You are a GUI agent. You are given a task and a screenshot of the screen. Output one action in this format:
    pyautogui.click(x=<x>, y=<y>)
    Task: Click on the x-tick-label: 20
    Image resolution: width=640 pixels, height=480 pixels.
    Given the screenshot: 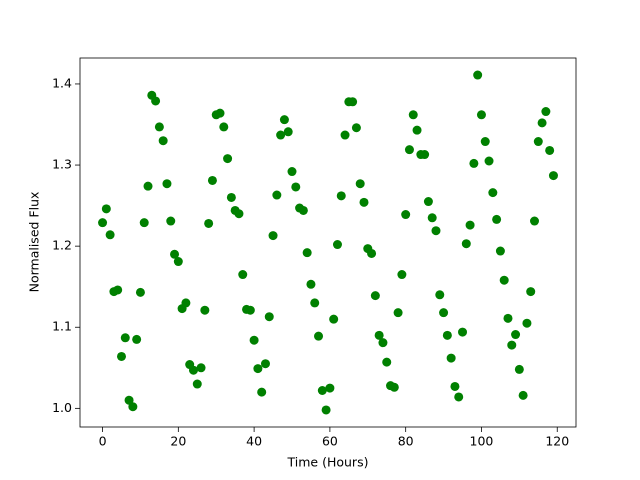 What is the action you would take?
    pyautogui.click(x=178, y=441)
    